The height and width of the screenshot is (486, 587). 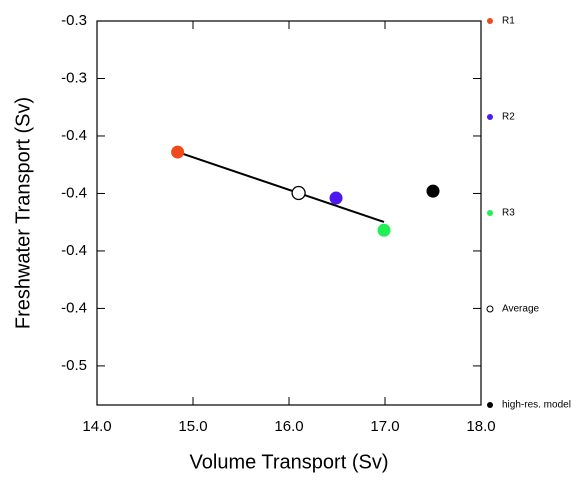 What do you see at coordinates (508, 21) in the screenshot?
I see `legend-label: R1` at bounding box center [508, 21].